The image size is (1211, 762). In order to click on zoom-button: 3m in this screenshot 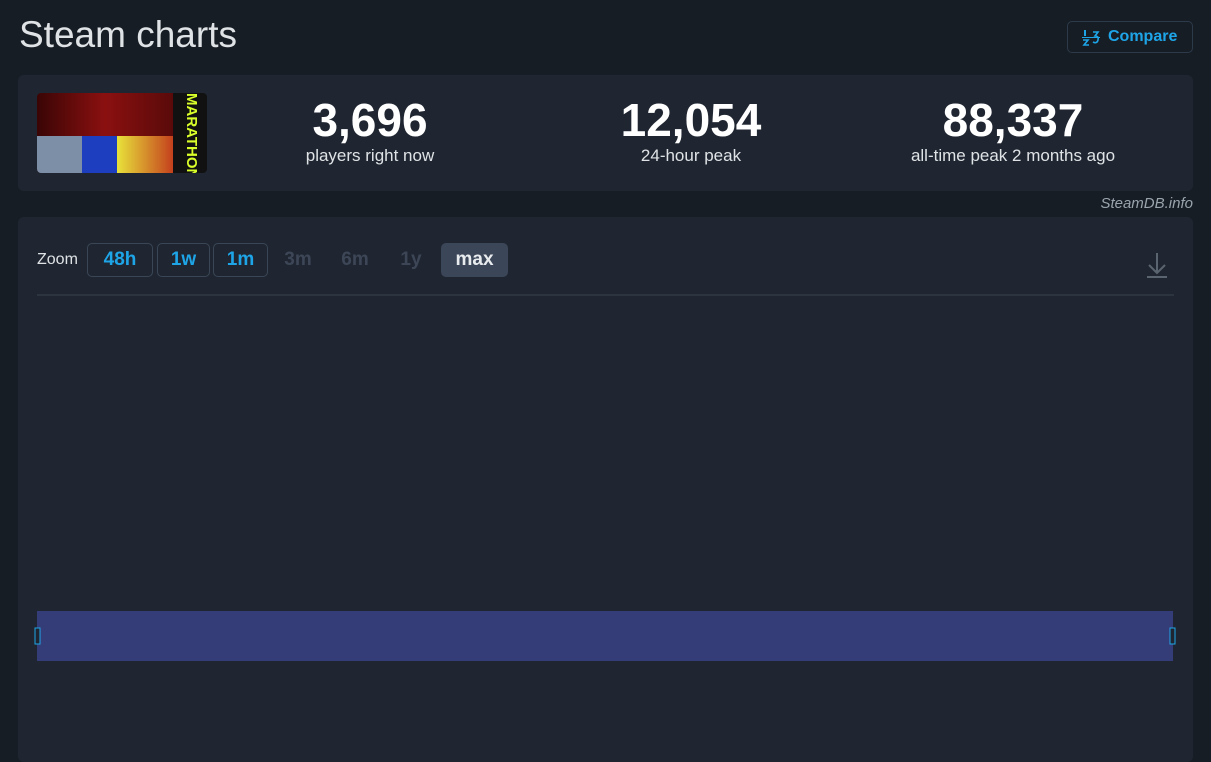, I will do `click(298, 259)`.